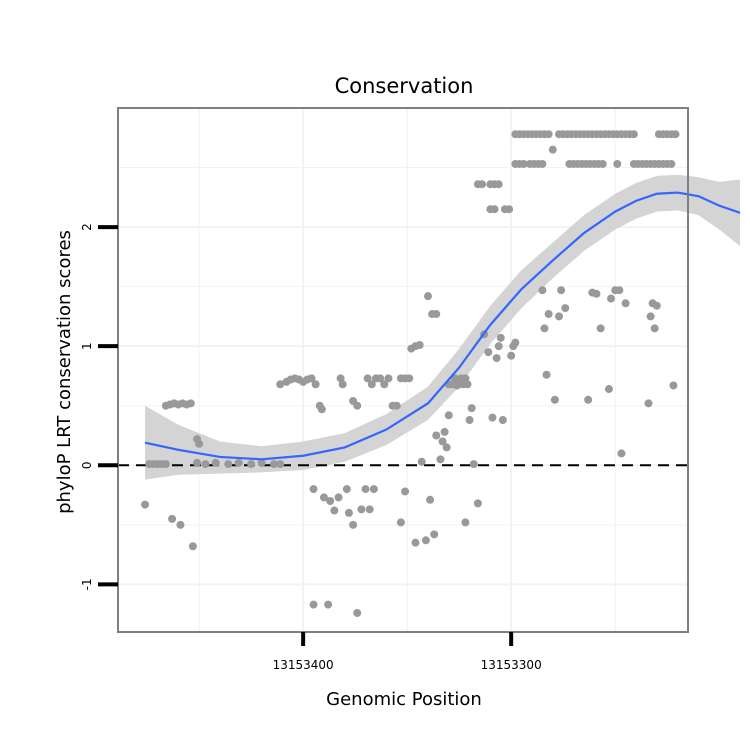  I want to click on y-tick-label: -1, so click(87, 584).